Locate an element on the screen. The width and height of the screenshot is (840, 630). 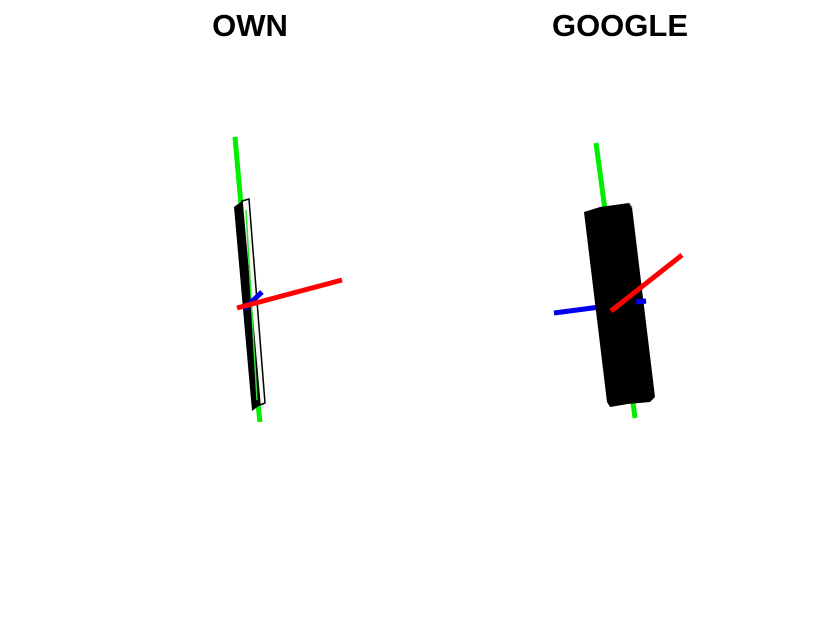
google-pose-panel is located at coordinates (618, 280).